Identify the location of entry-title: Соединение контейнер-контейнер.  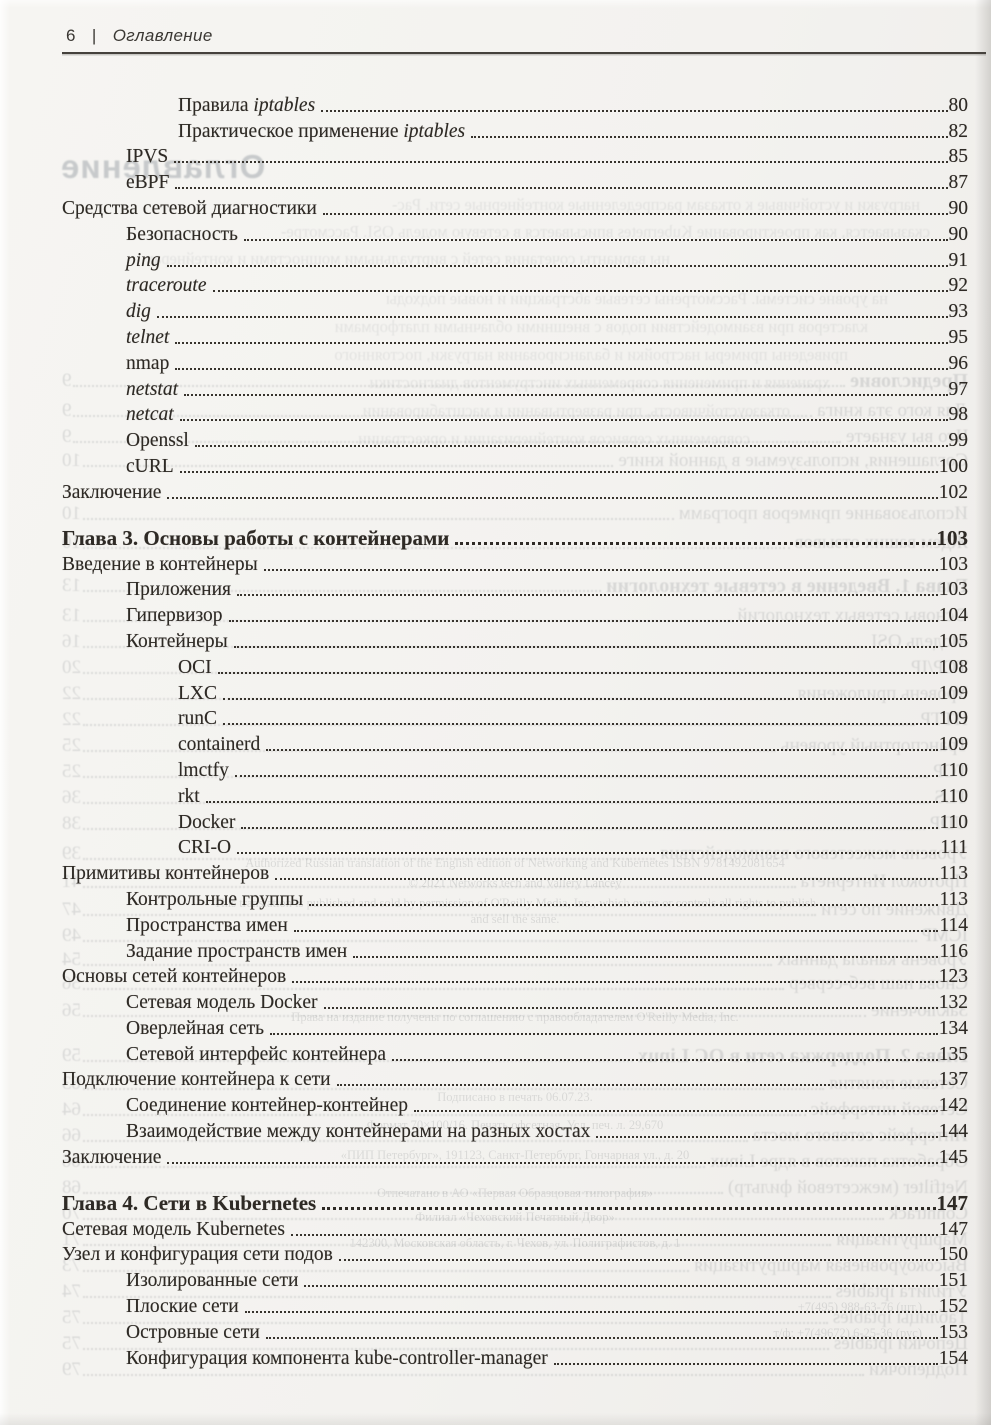
(267, 1106).